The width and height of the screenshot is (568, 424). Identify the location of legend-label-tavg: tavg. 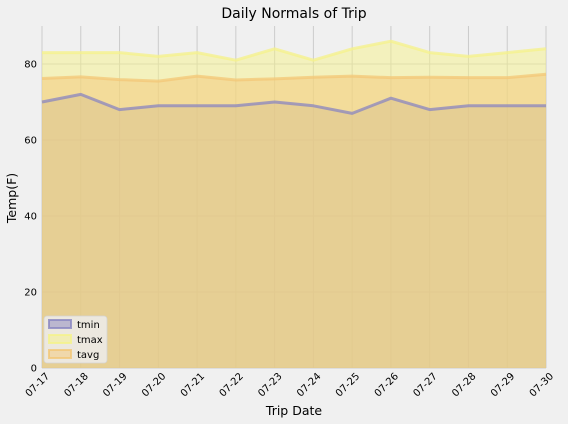
(88, 355).